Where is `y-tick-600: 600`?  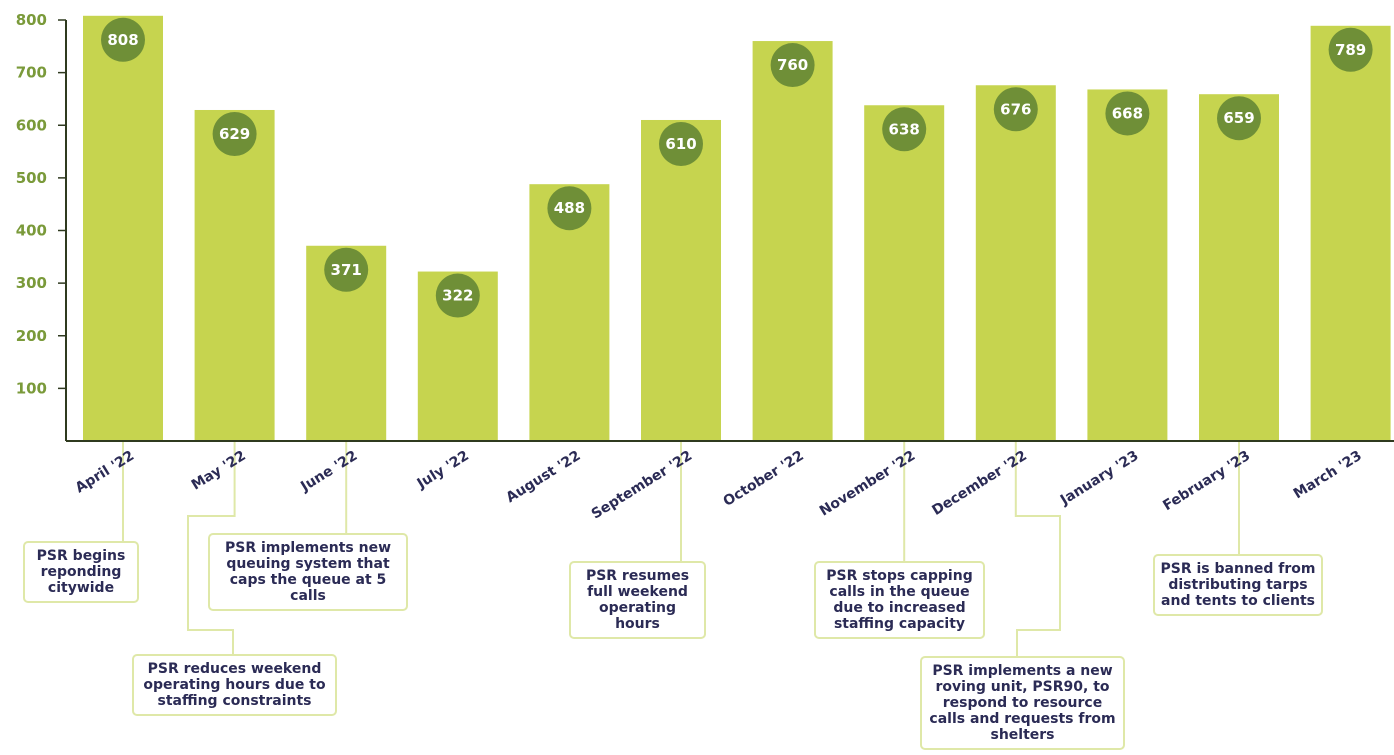 y-tick-600: 600 is located at coordinates (31, 125).